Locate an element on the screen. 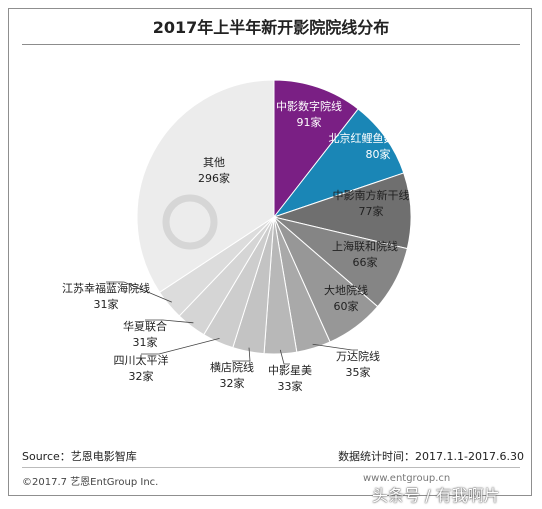  slice-value-1: 91家 is located at coordinates (309, 122).